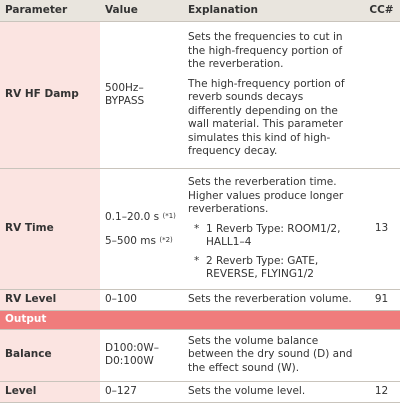 The height and width of the screenshot is (403, 400). Describe the element at coordinates (125, 94) in the screenshot. I see `value-text: 500Hz–BYPASS` at that location.